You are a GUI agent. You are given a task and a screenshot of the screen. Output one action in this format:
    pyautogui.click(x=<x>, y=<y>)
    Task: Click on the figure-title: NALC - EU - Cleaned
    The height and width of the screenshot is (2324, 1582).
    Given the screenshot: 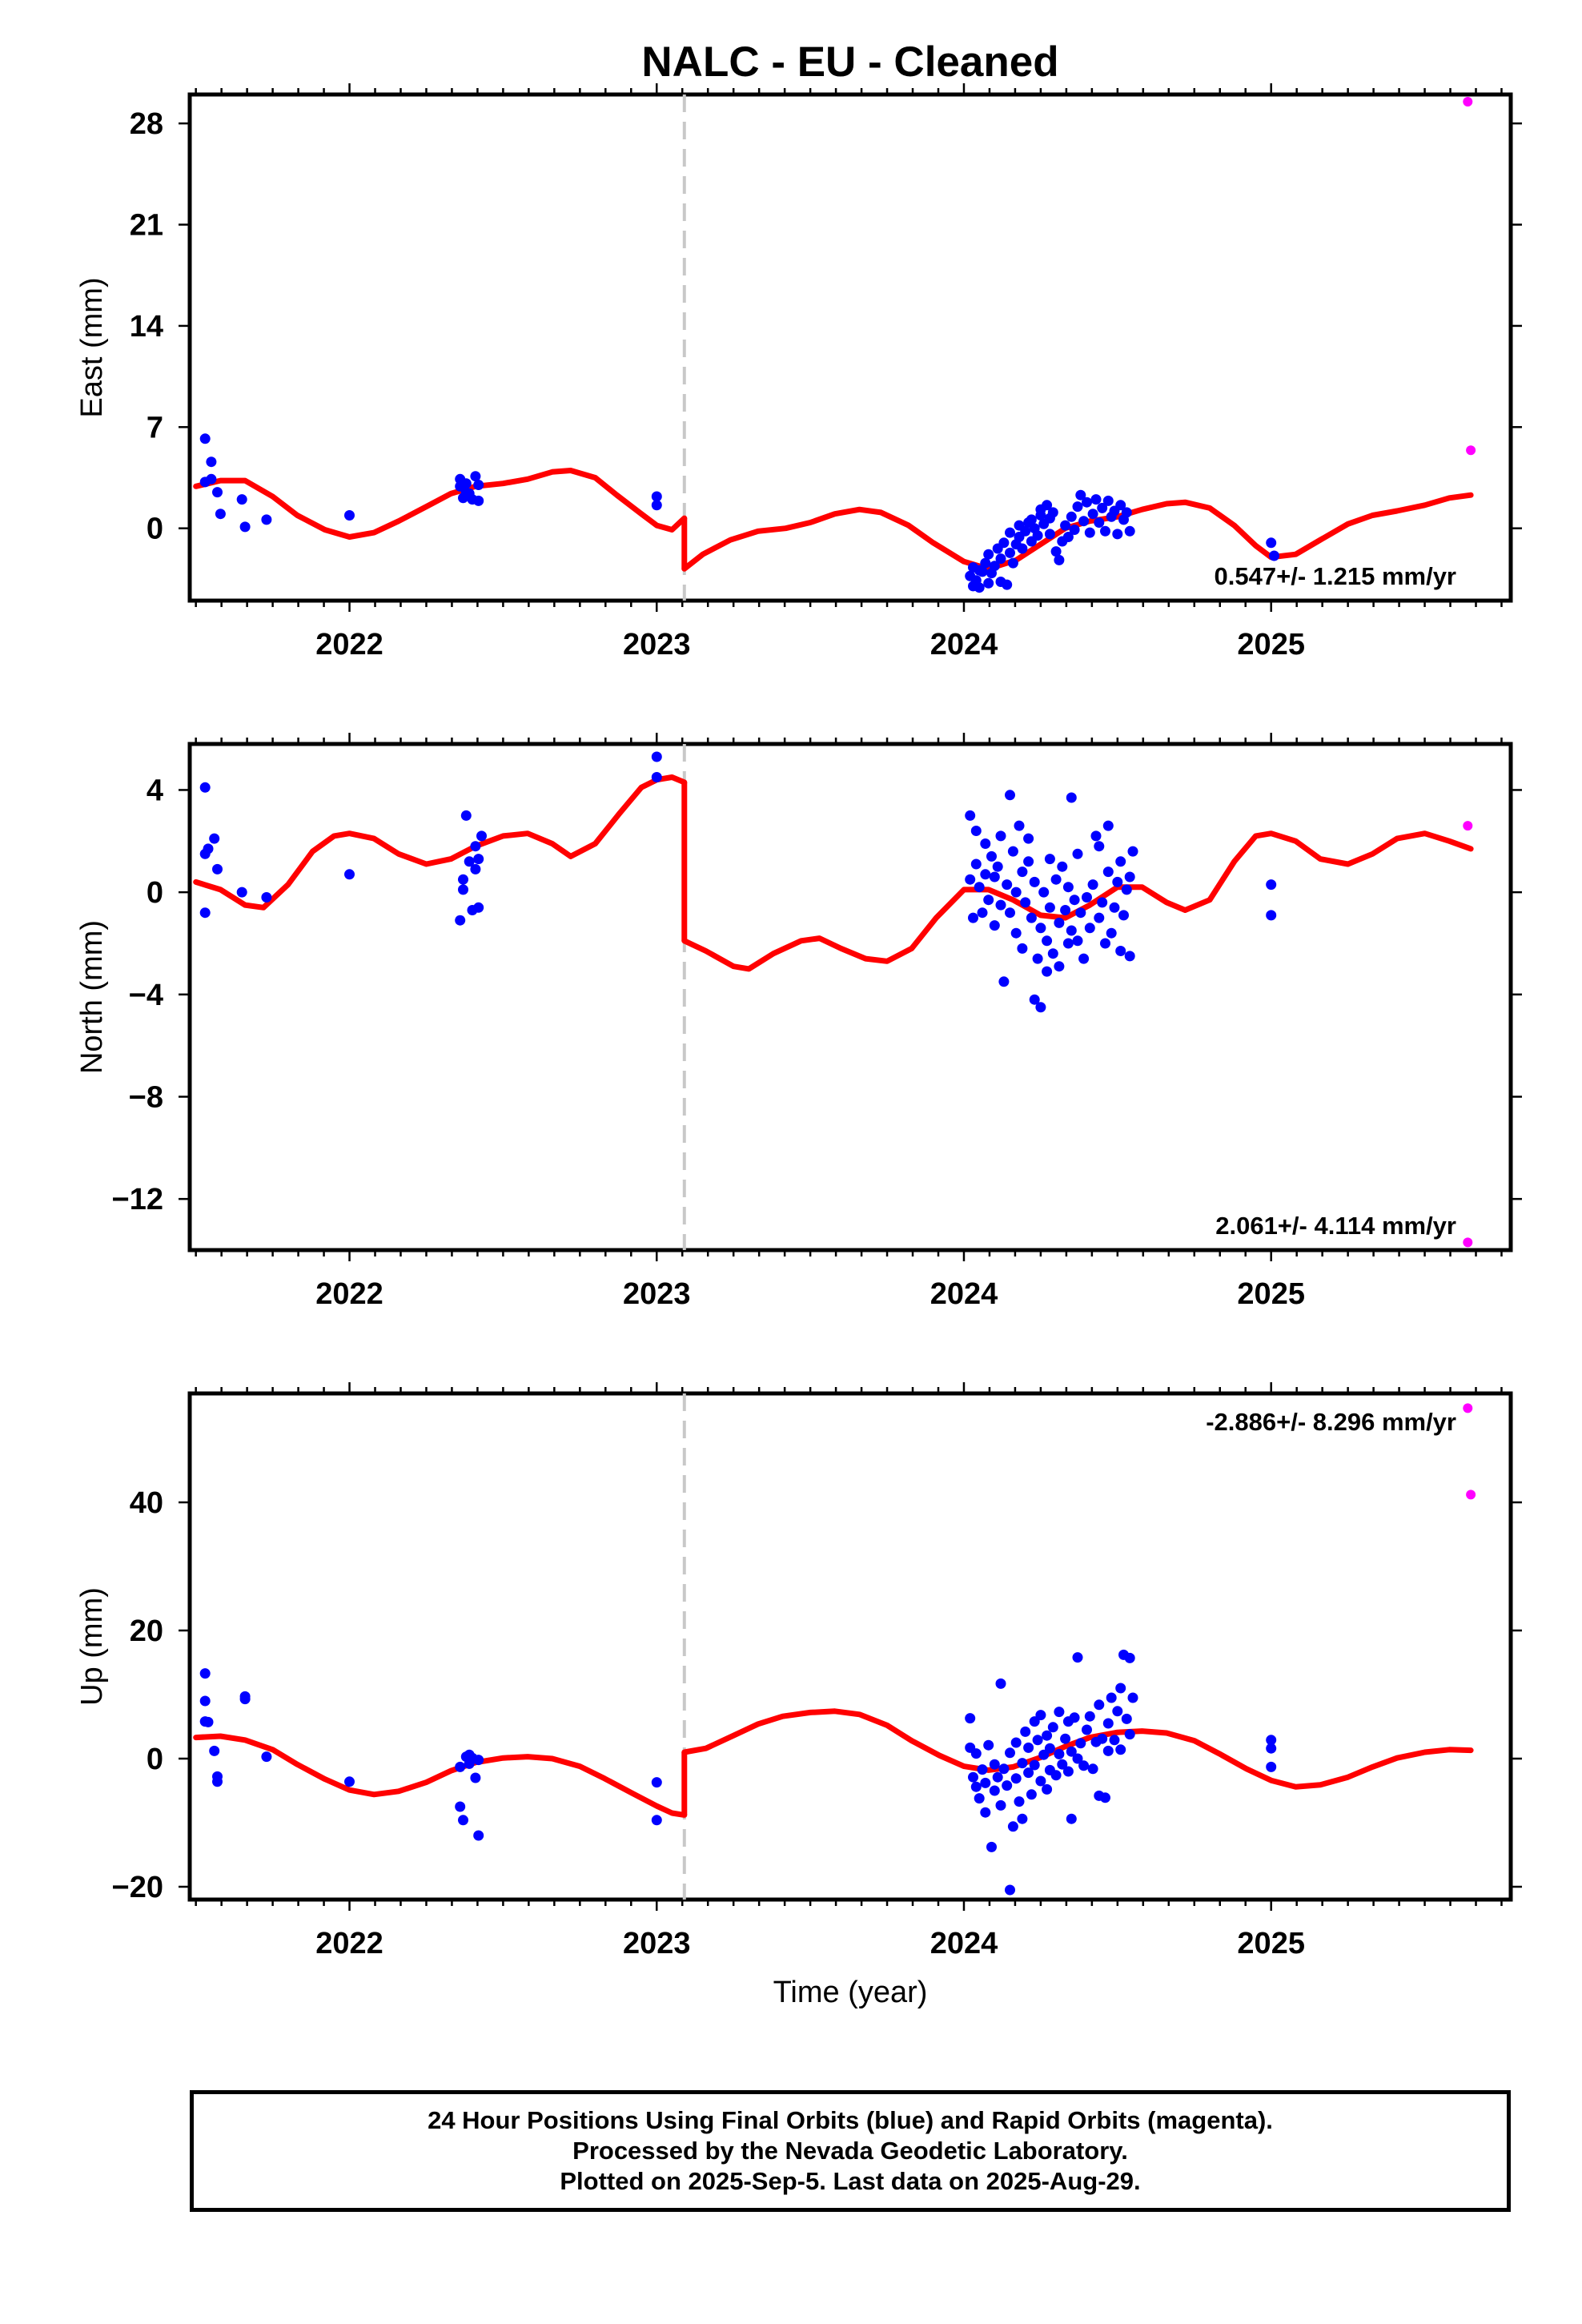 What is the action you would take?
    pyautogui.click(x=849, y=62)
    